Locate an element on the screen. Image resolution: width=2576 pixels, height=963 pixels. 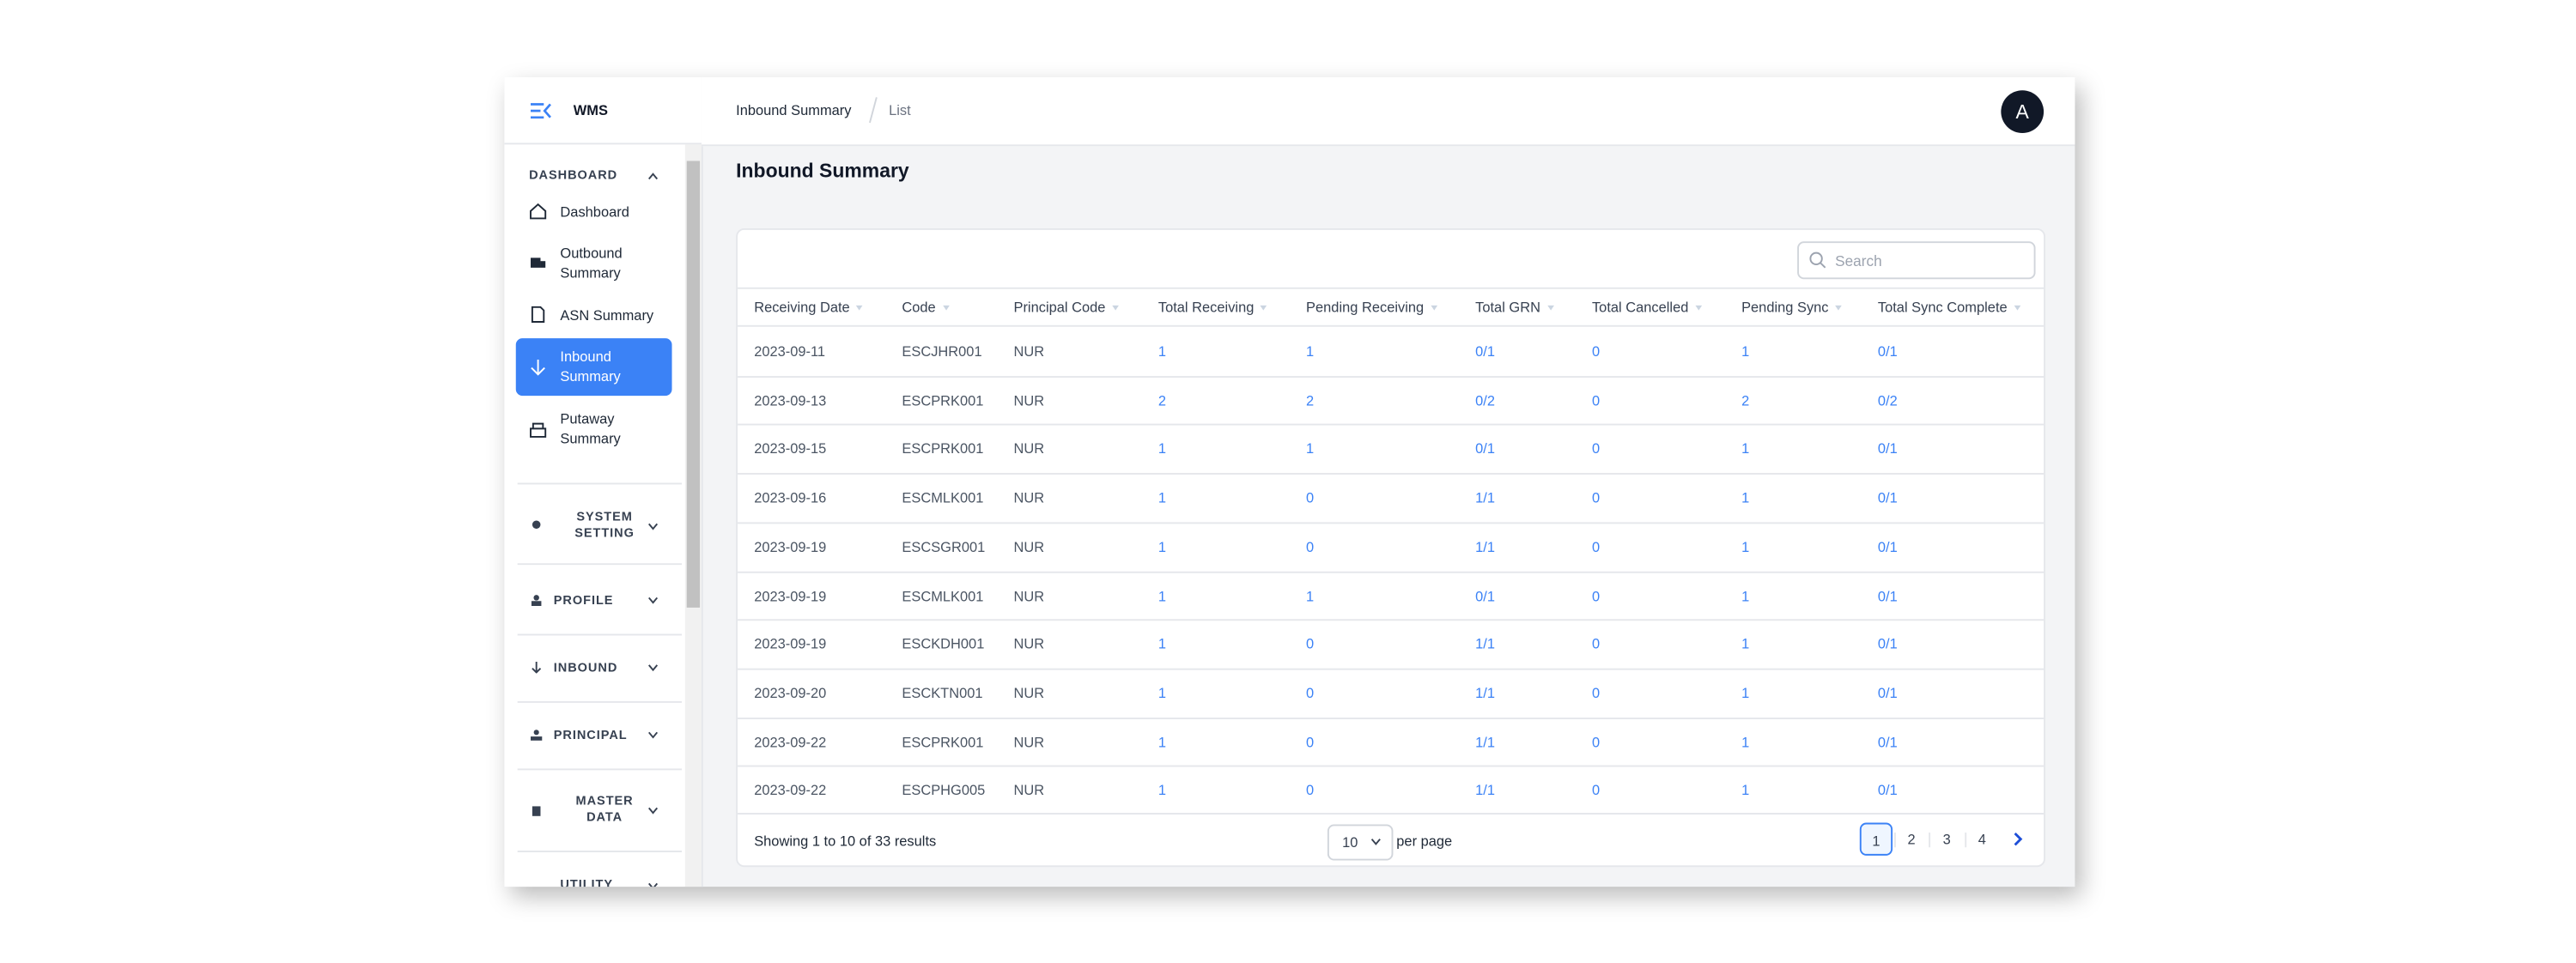
group: MASTER DATA is located at coordinates (605, 809).